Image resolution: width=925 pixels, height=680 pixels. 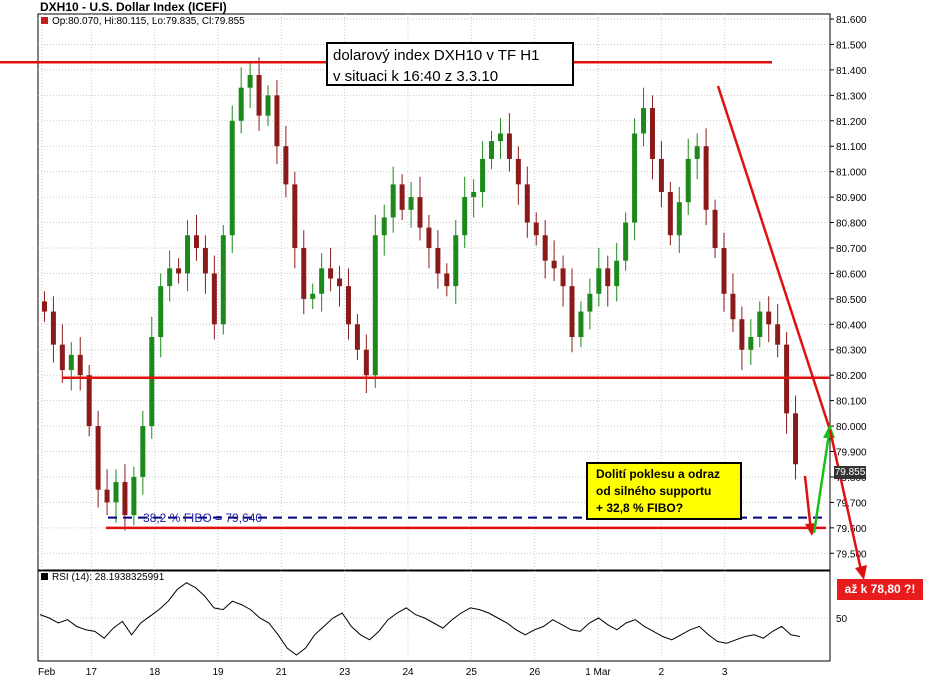 I want to click on y-tick-label: 79.900, so click(x=851, y=453).